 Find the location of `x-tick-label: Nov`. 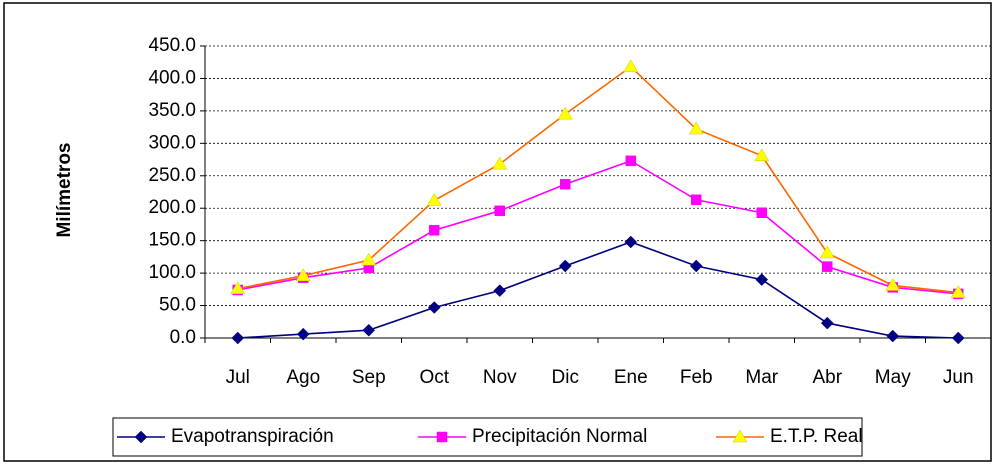

x-tick-label: Nov is located at coordinates (500, 377).